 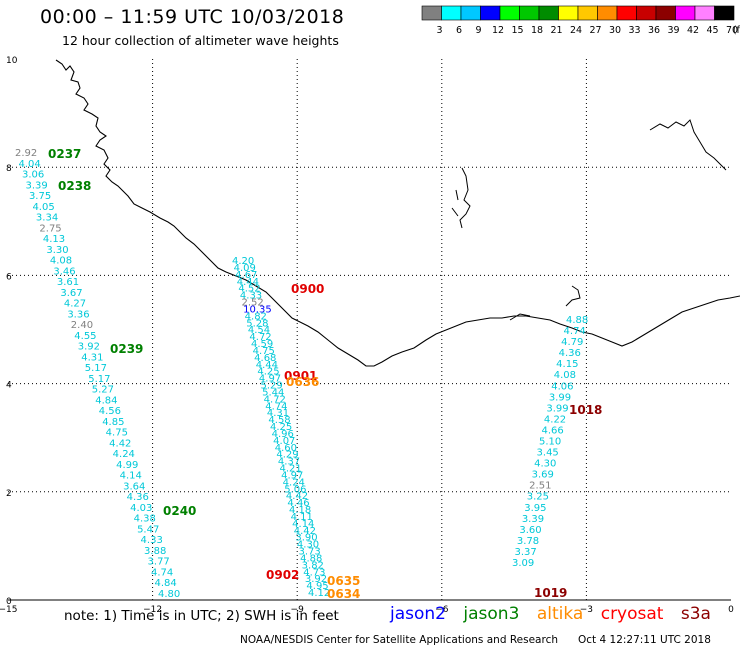 What do you see at coordinates (278, 413) in the screenshot?
I see `swh-value: 4.31` at bounding box center [278, 413].